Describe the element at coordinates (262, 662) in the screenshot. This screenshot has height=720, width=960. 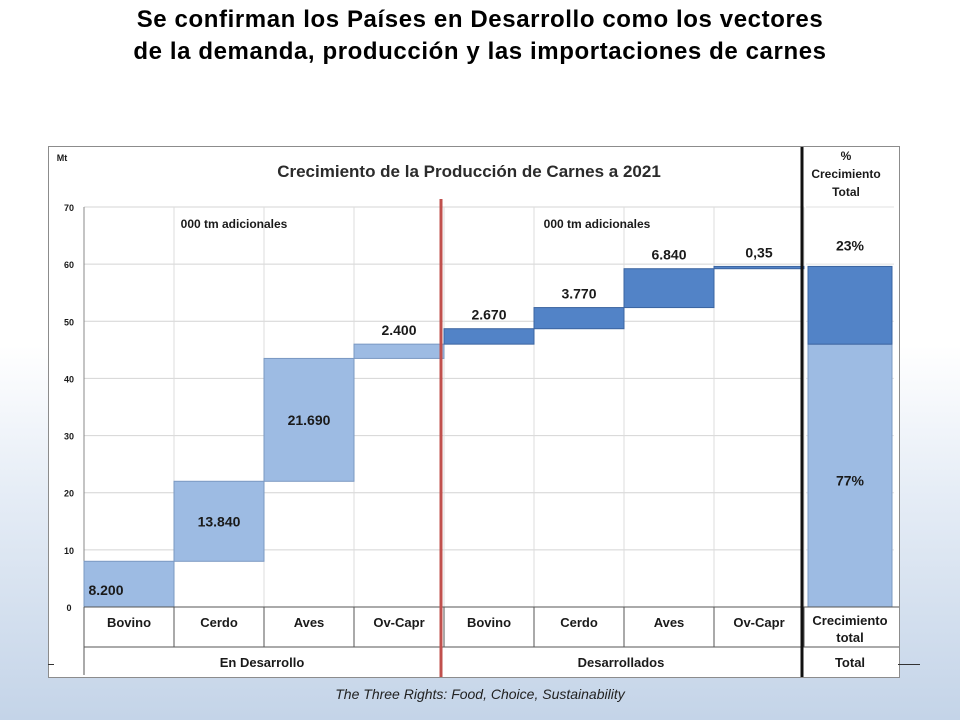
I see `group-label-en-desarrollo: En Desarrollo` at that location.